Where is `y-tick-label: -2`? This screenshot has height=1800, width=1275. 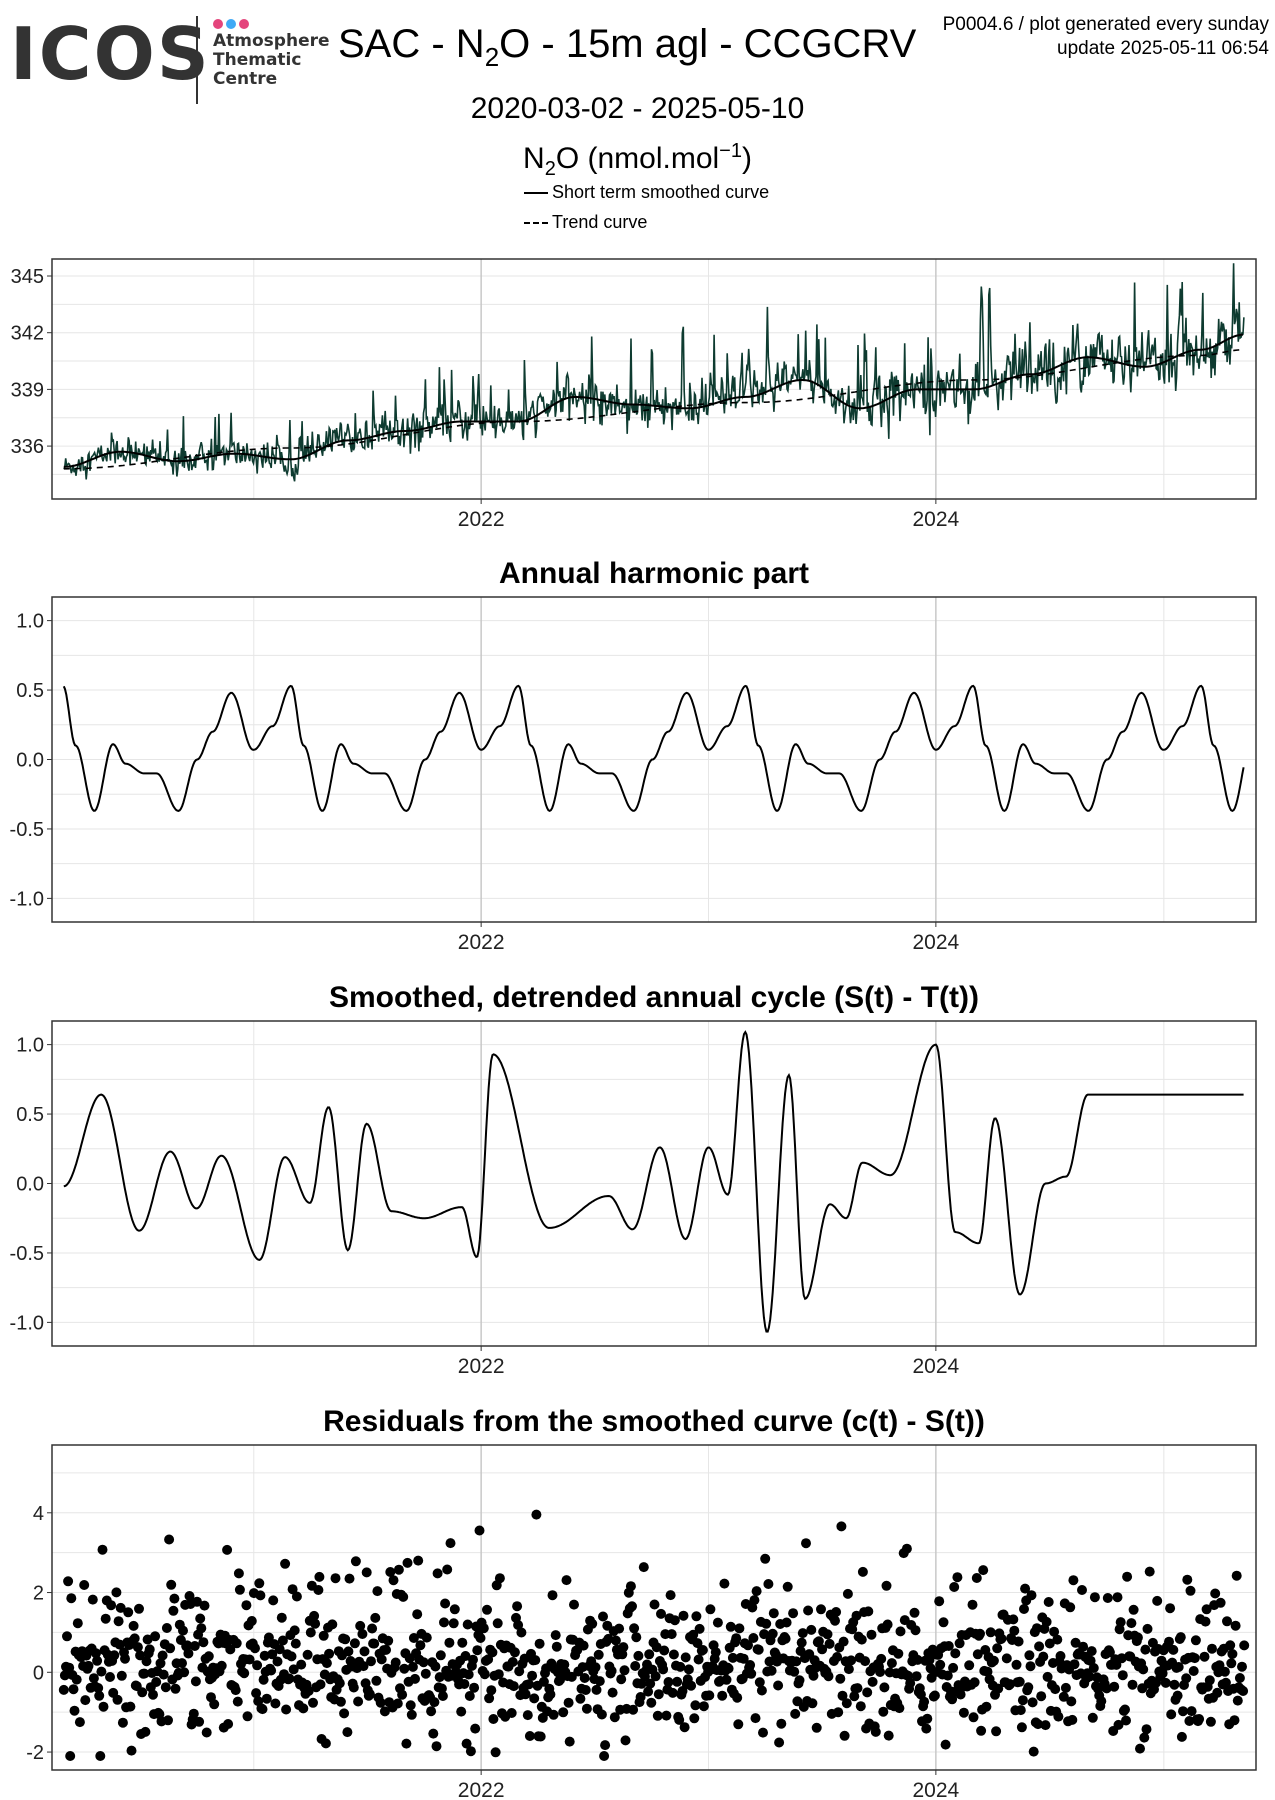
y-tick-label: -2 is located at coordinates (35, 1753).